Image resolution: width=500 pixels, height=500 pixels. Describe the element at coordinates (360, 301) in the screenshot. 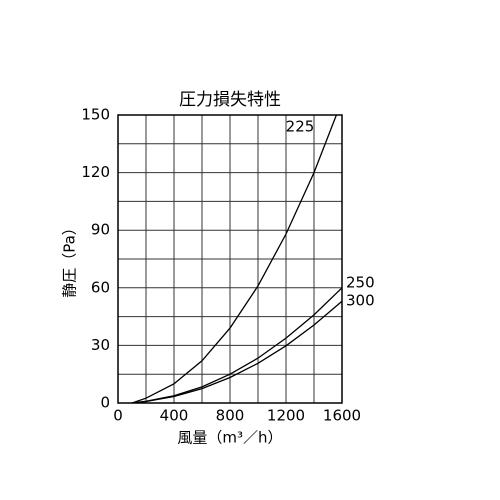

I see `series-label: 300` at that location.